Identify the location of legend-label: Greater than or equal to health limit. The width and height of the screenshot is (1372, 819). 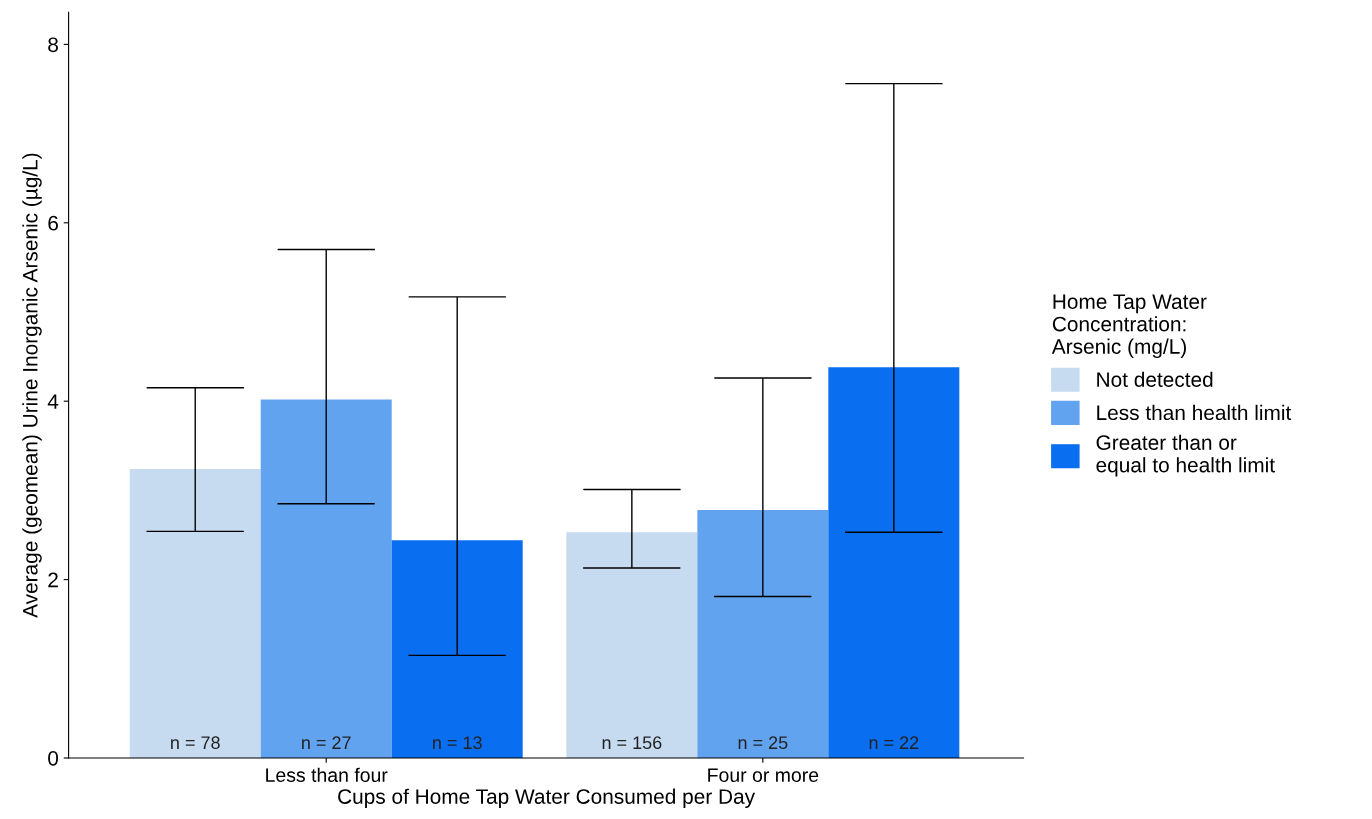
(1185, 455).